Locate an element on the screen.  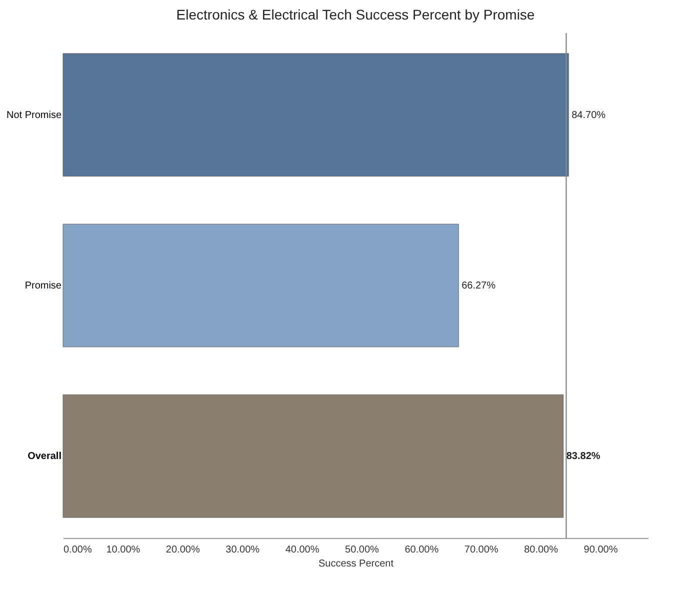
x-tick-label: 30.00% is located at coordinates (243, 550).